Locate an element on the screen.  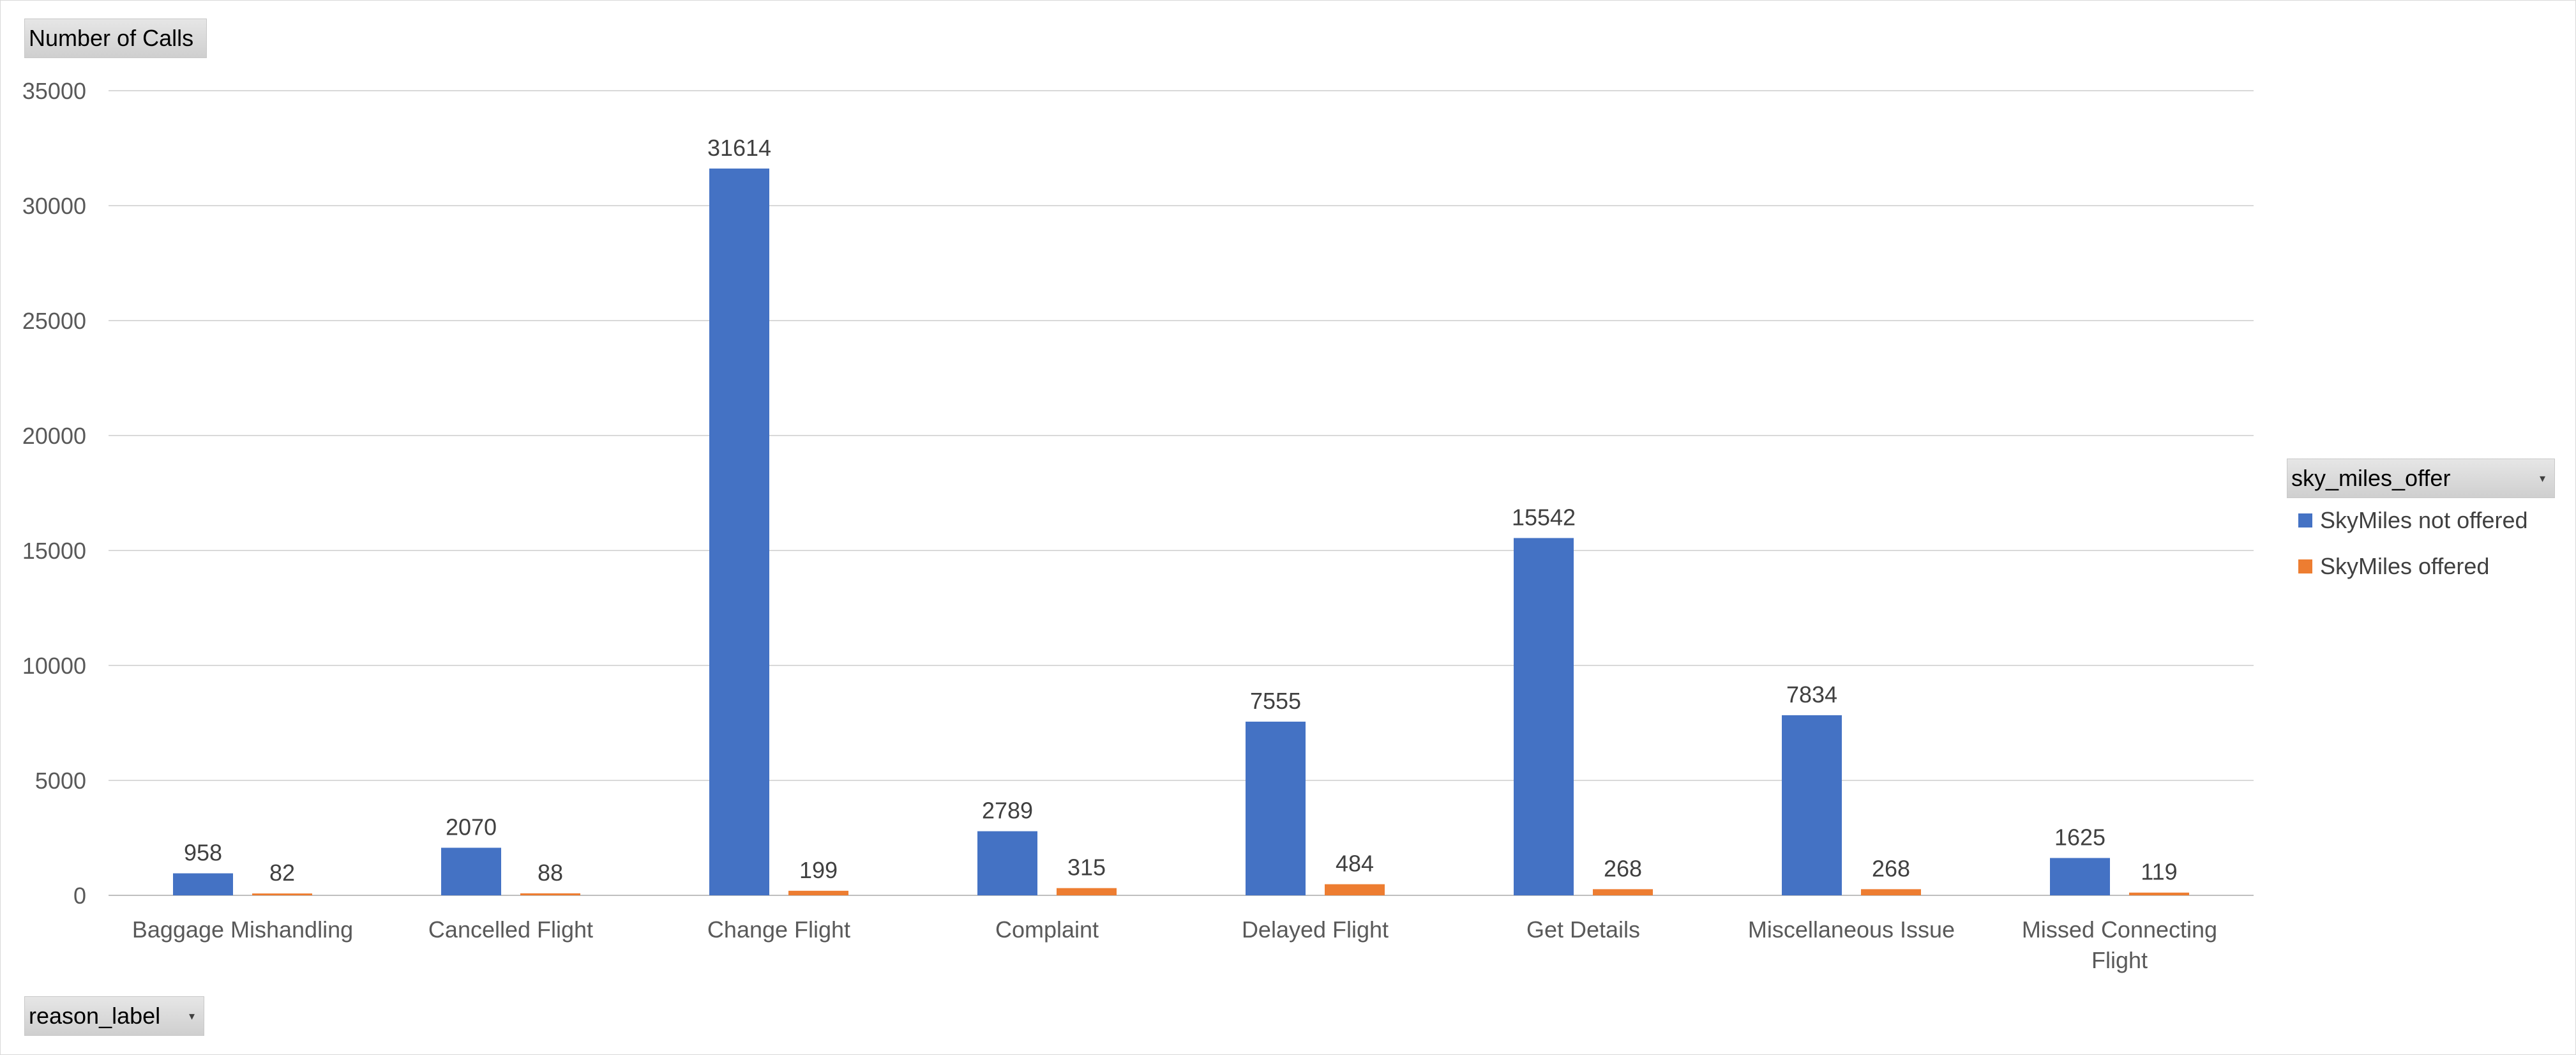
legend-field-button: sky_miles_offer ▾ is located at coordinates (2421, 478).